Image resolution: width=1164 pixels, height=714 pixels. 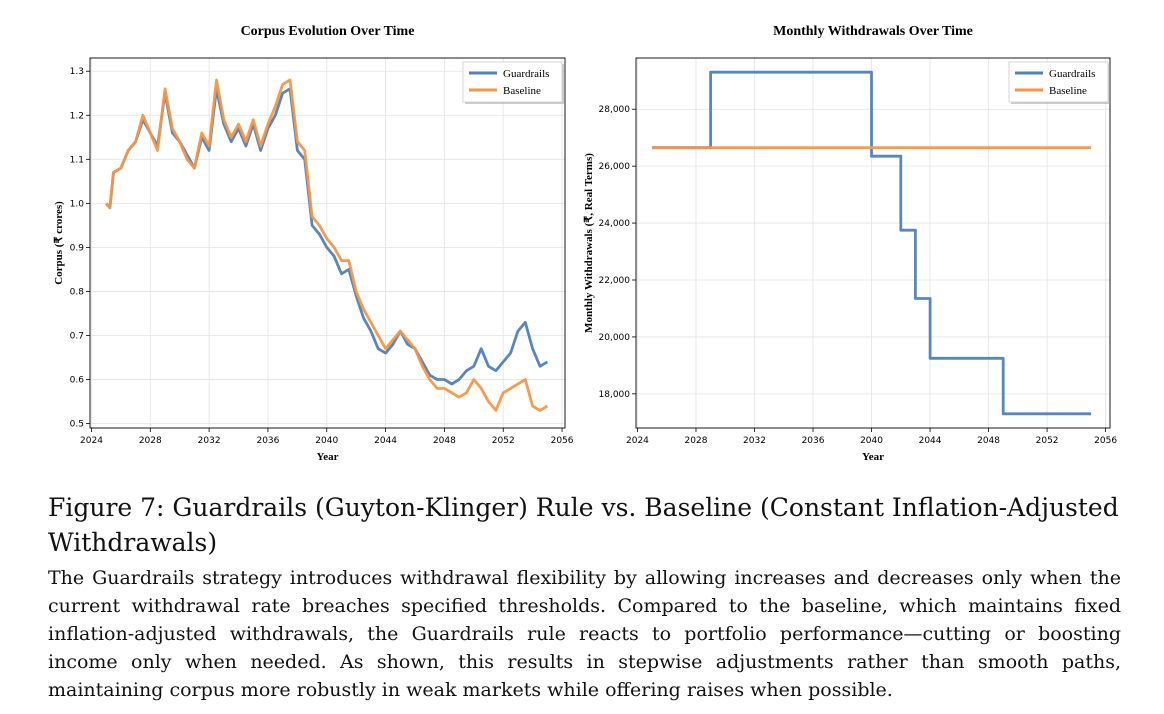 I want to click on chart-title: Monthly Withdrawals Over Time, so click(x=873, y=31).